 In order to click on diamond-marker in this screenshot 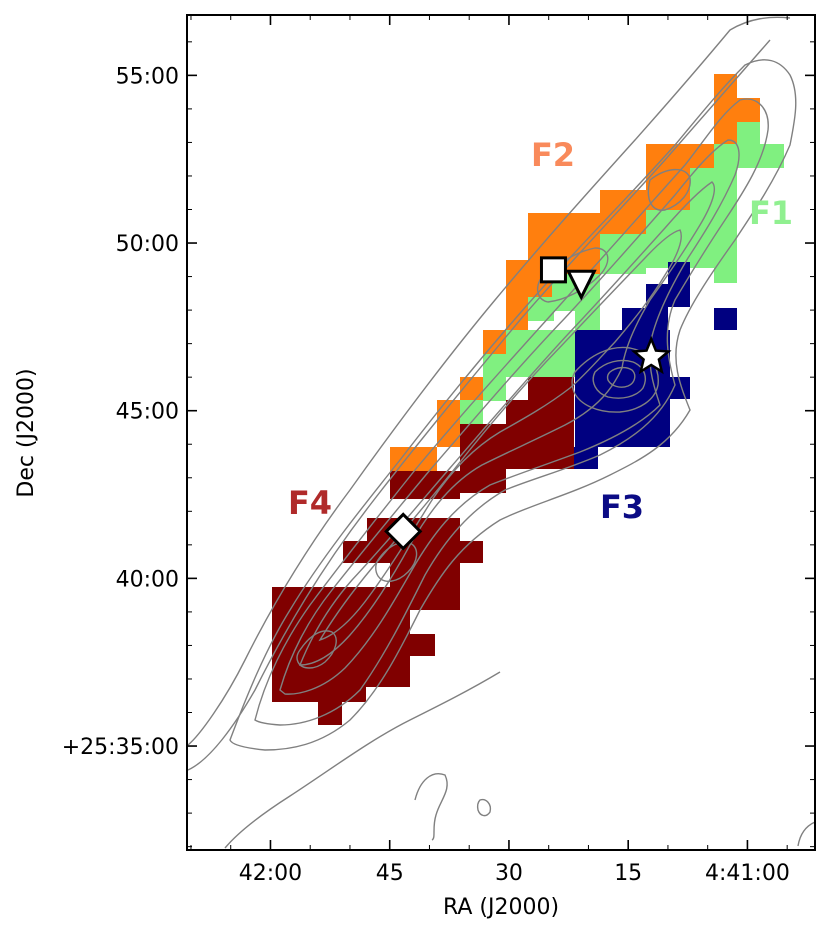, I will do `click(403, 531)`.